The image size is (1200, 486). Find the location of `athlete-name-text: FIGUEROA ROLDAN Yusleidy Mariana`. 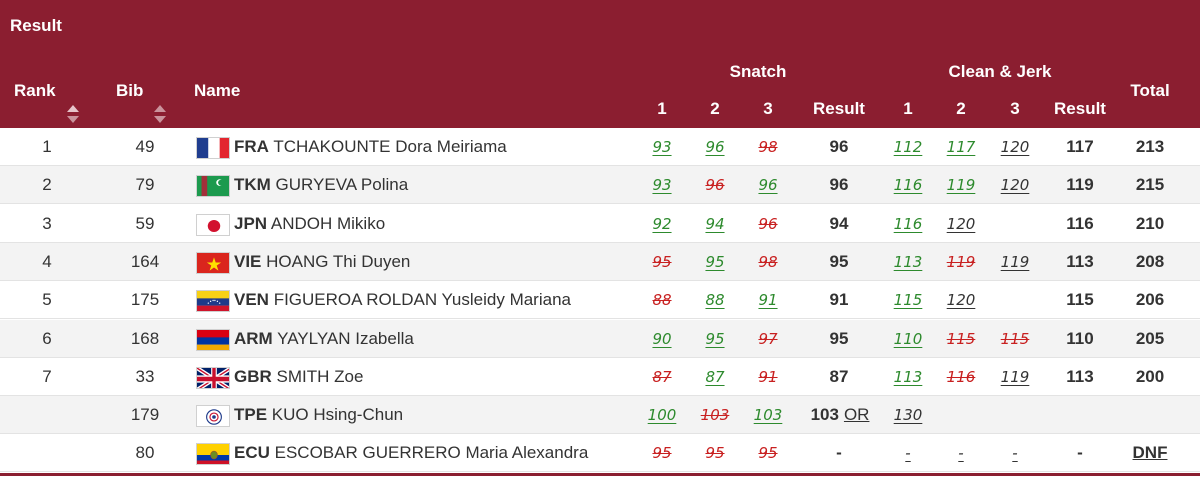

athlete-name-text: FIGUEROA ROLDAN Yusleidy Mariana is located at coordinates (419, 300).